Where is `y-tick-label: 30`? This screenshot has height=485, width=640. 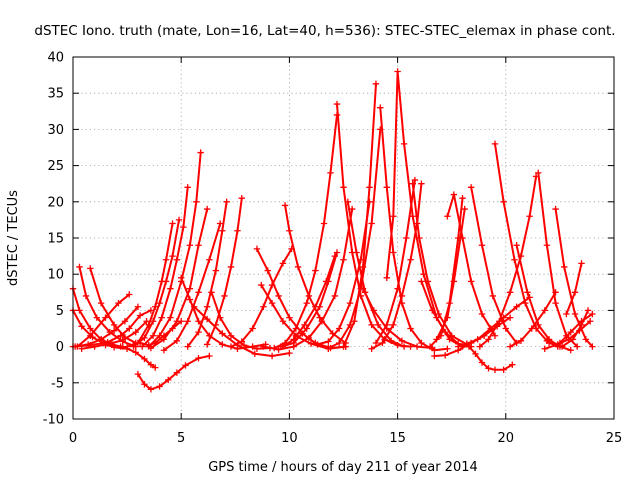 y-tick-label: 30 is located at coordinates (55, 130).